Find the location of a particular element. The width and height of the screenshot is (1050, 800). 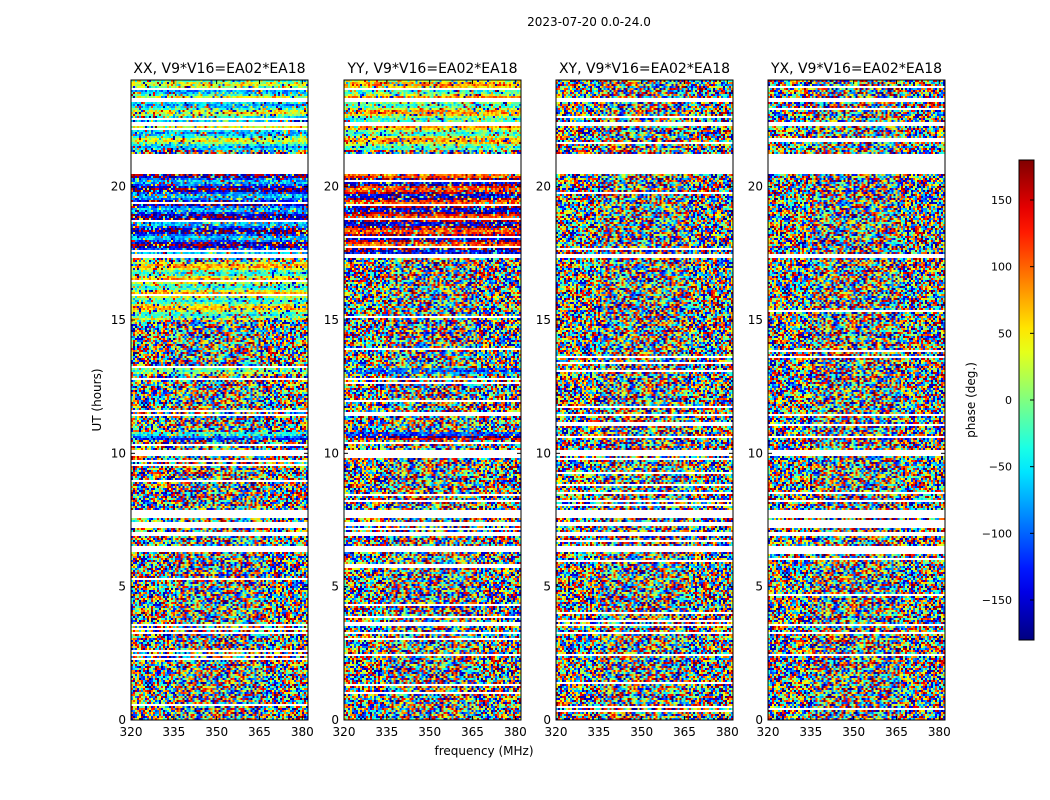

panel-title: YY, V9*V16=EA02*EA18 is located at coordinates (431, 69).